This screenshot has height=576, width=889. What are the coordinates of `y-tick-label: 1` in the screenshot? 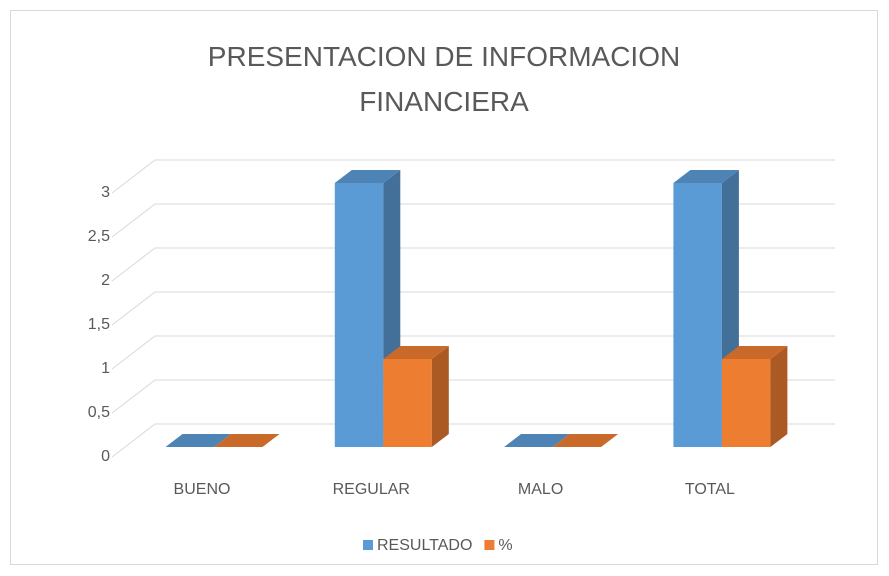 It's located at (105, 368).